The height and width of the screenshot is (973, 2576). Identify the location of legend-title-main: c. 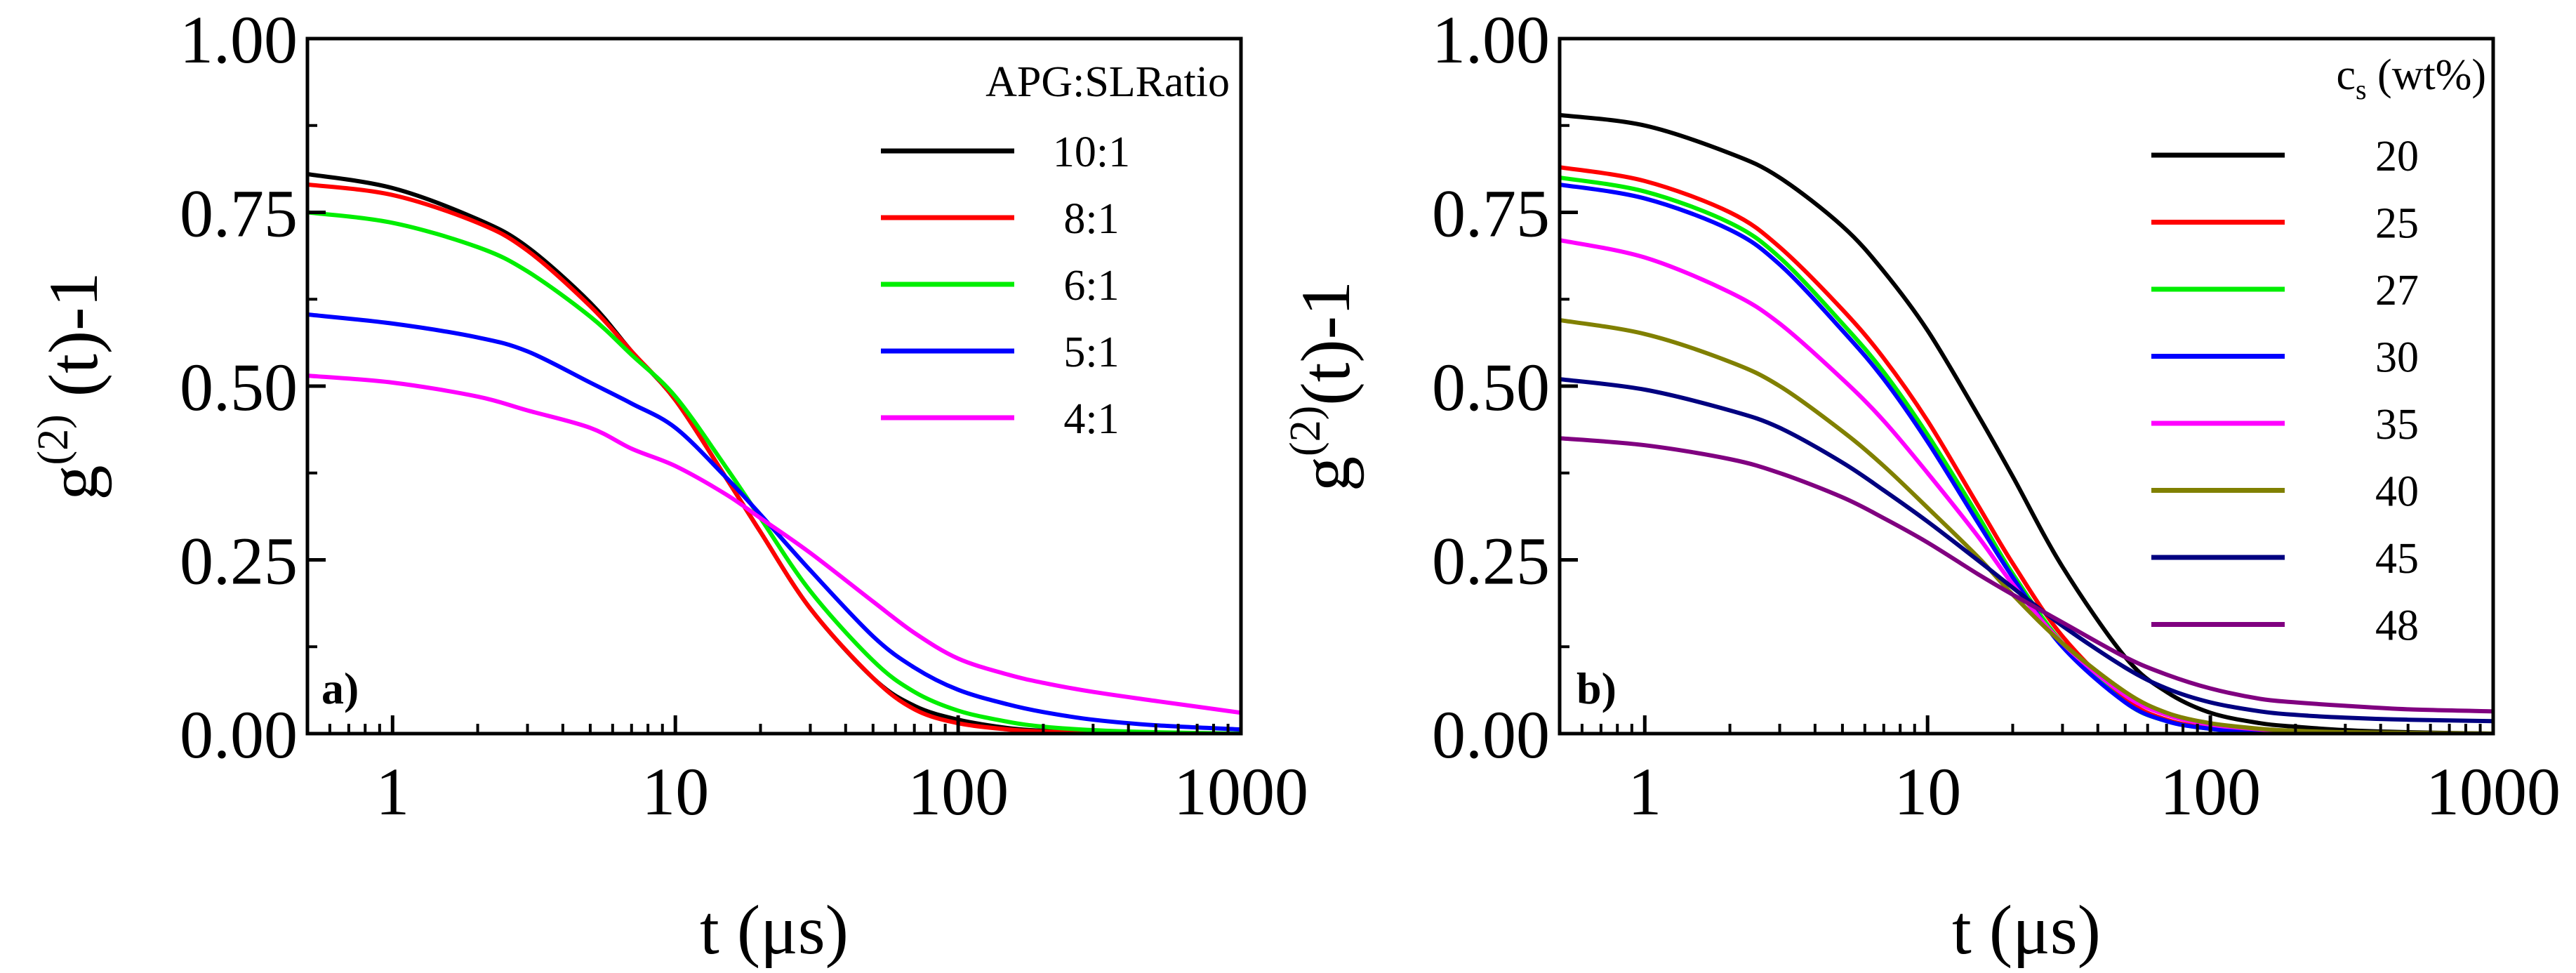
(2346, 75).